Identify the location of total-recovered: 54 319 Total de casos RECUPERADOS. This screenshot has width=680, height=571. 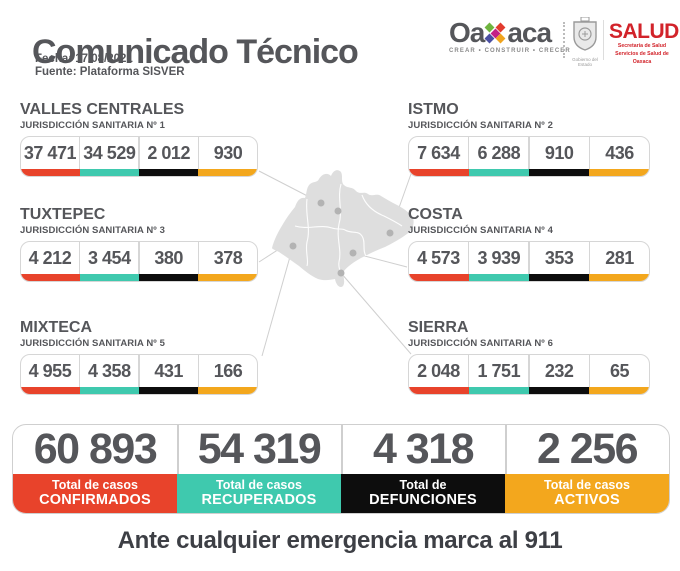
(259, 469).